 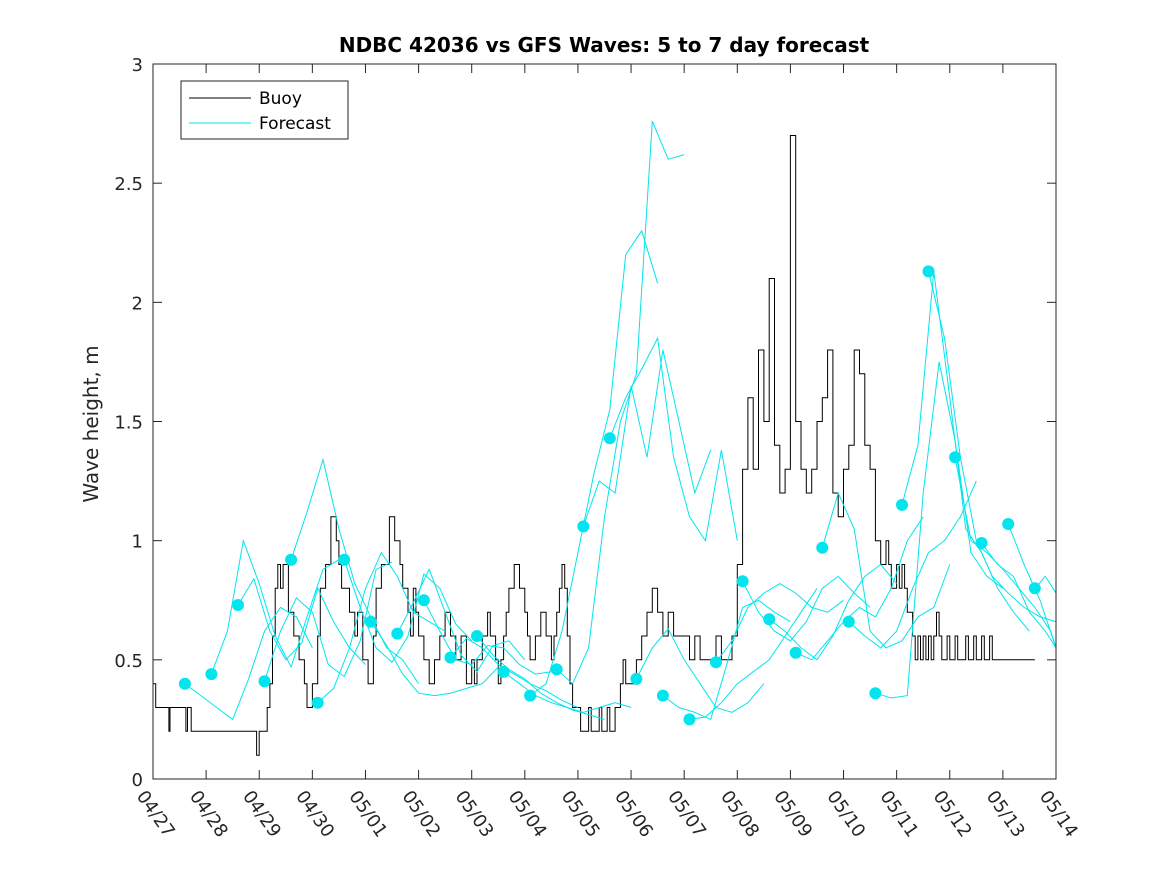 I want to click on legend-box, so click(x=264, y=110).